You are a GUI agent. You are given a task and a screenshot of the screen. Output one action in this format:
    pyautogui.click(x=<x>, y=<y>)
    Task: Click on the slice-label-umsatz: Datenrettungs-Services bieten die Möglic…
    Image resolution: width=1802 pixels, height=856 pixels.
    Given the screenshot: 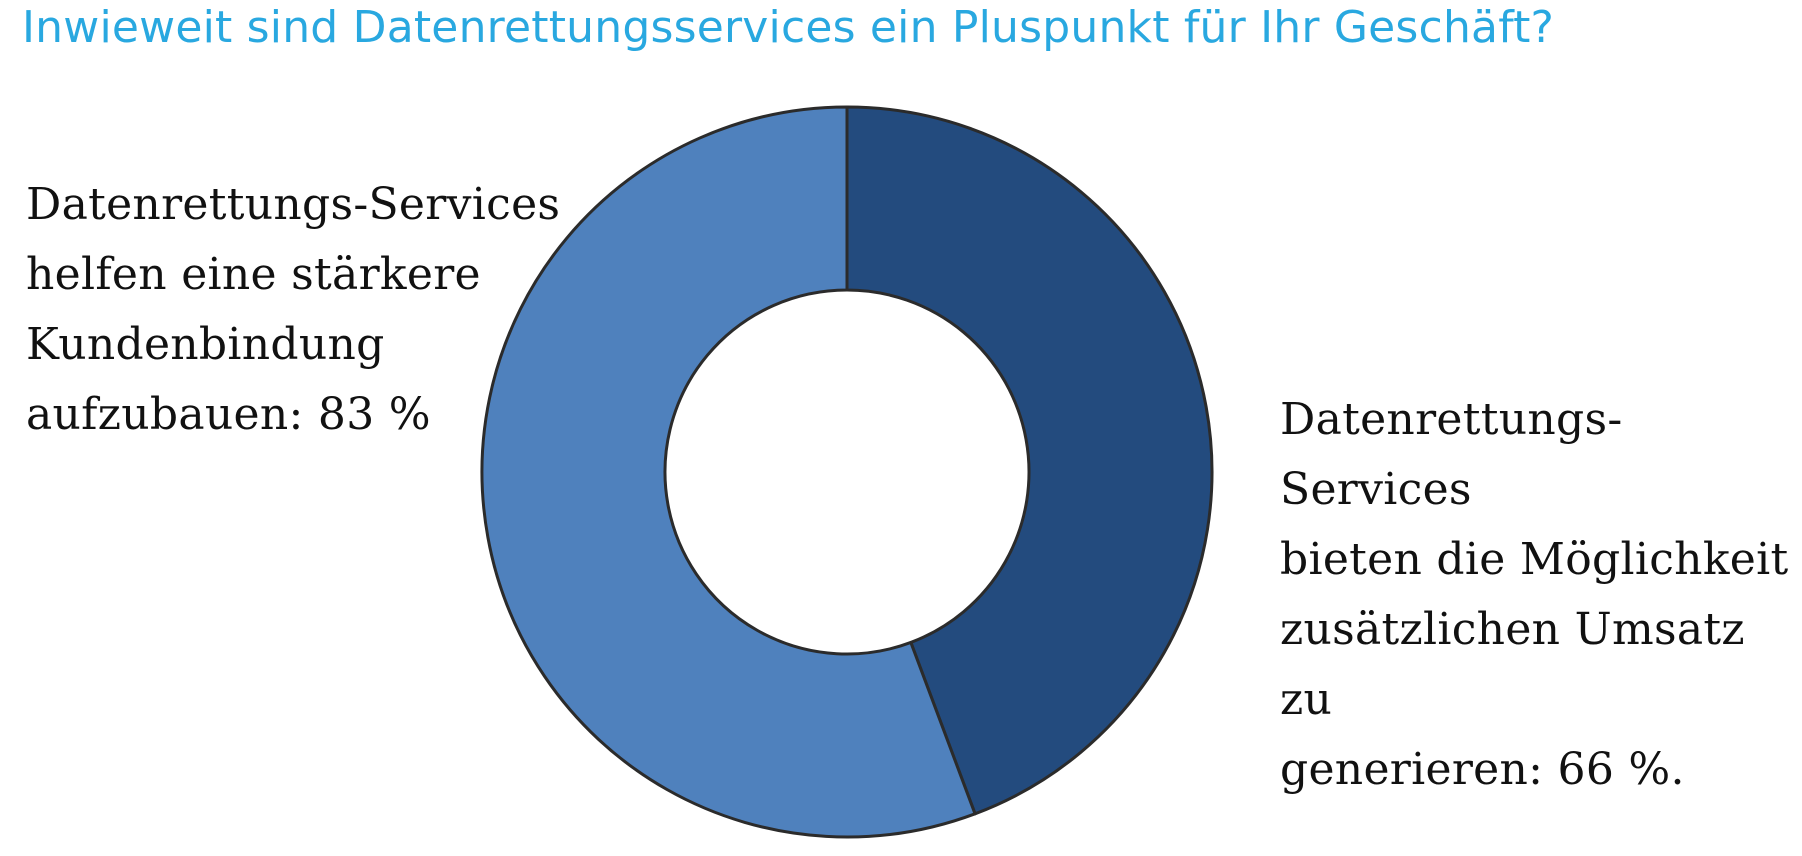 What is the action you would take?
    pyautogui.click(x=1534, y=594)
    